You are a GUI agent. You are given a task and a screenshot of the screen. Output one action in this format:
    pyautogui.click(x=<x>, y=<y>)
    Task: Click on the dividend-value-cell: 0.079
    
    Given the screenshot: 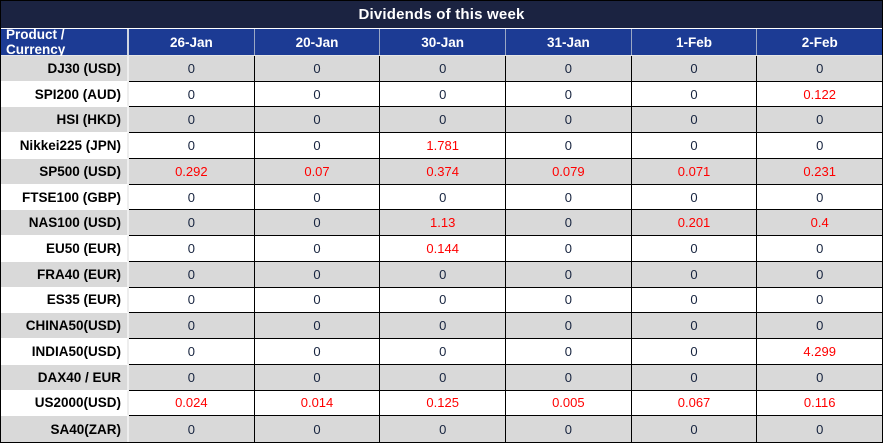 What is the action you would take?
    pyautogui.click(x=569, y=171)
    